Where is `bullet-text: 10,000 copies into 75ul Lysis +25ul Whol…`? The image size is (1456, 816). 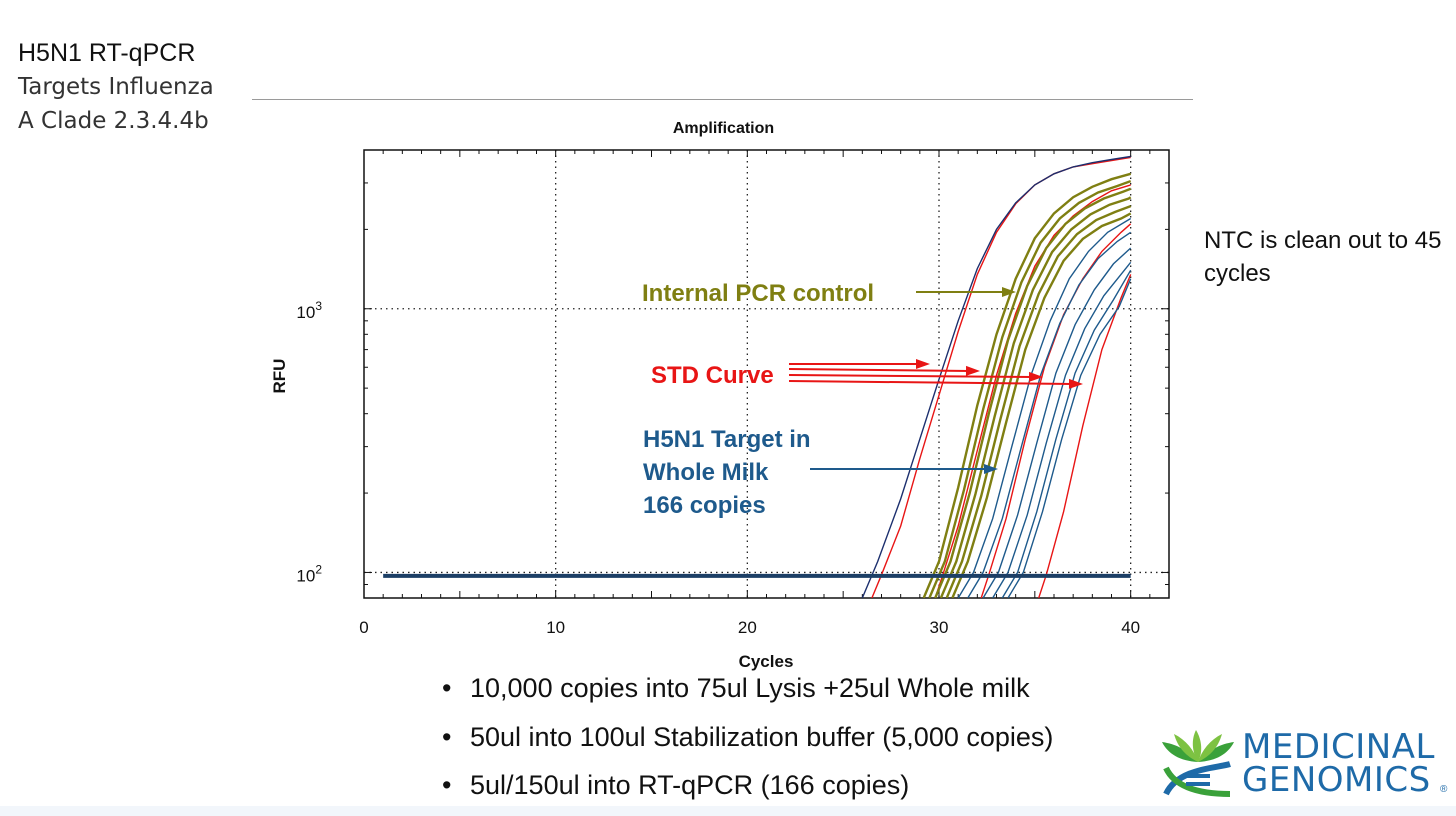
bullet-text: 10,000 copies into 75ul Lysis +25ul Whol… is located at coordinates (750, 688).